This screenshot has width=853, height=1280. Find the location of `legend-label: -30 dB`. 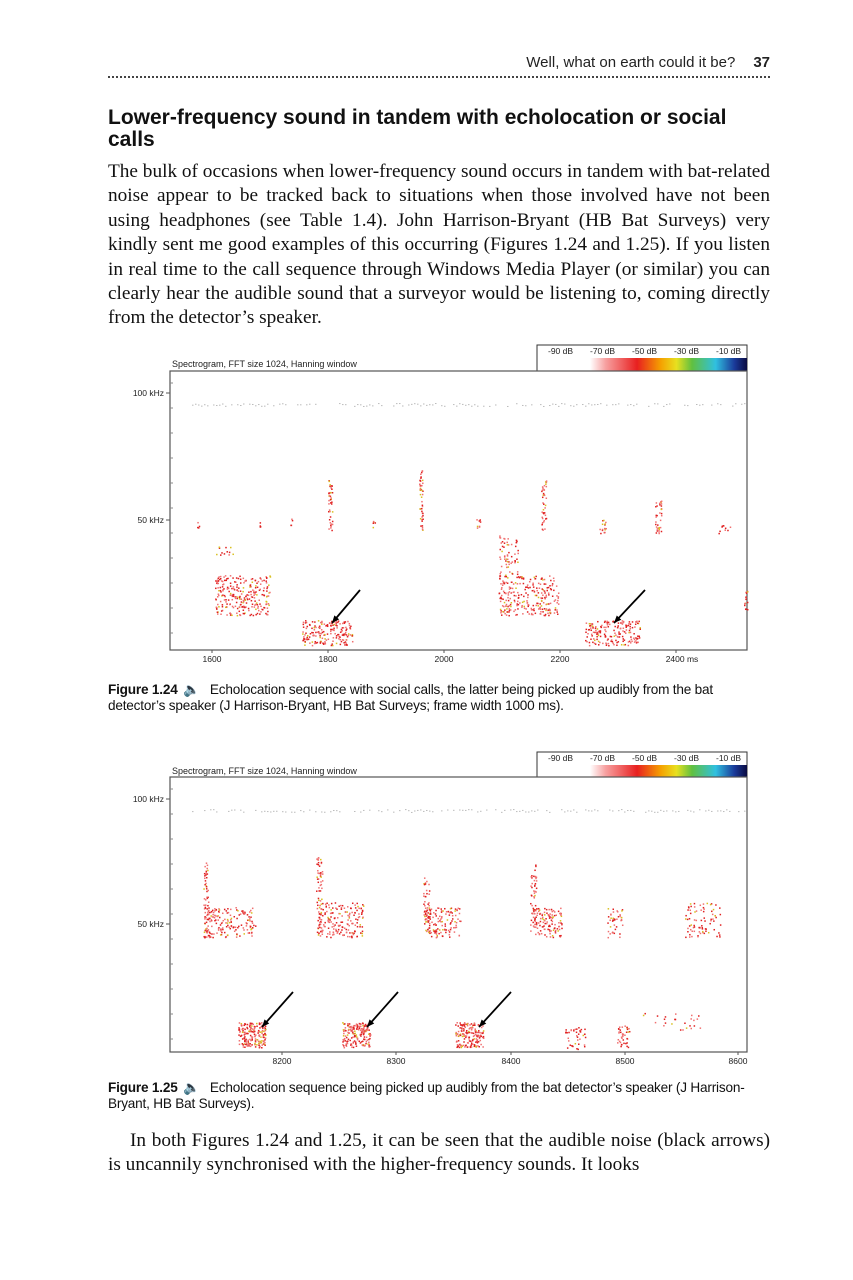

legend-label: -30 dB is located at coordinates (686, 351).